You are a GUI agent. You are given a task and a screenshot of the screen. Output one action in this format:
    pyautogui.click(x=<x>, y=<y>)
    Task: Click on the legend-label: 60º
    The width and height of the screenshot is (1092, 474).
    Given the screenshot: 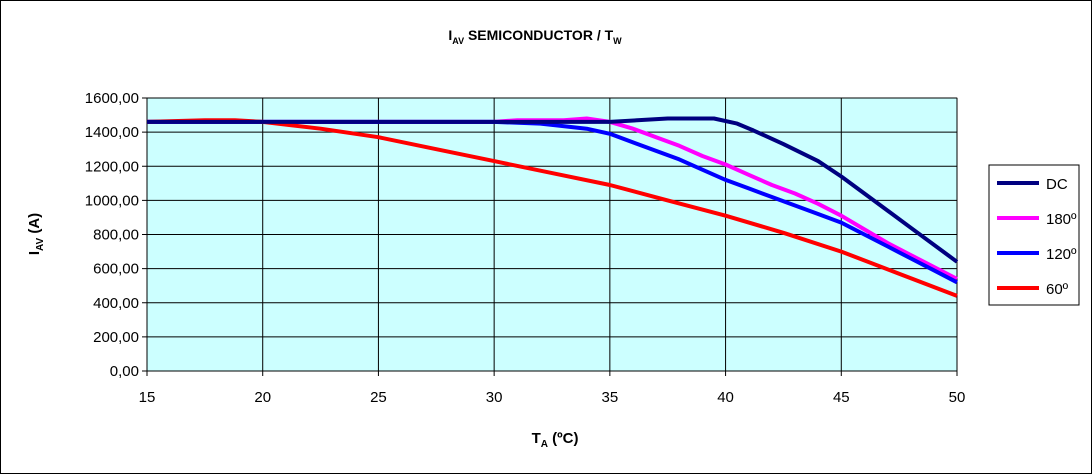 What is the action you would take?
    pyautogui.click(x=1057, y=289)
    